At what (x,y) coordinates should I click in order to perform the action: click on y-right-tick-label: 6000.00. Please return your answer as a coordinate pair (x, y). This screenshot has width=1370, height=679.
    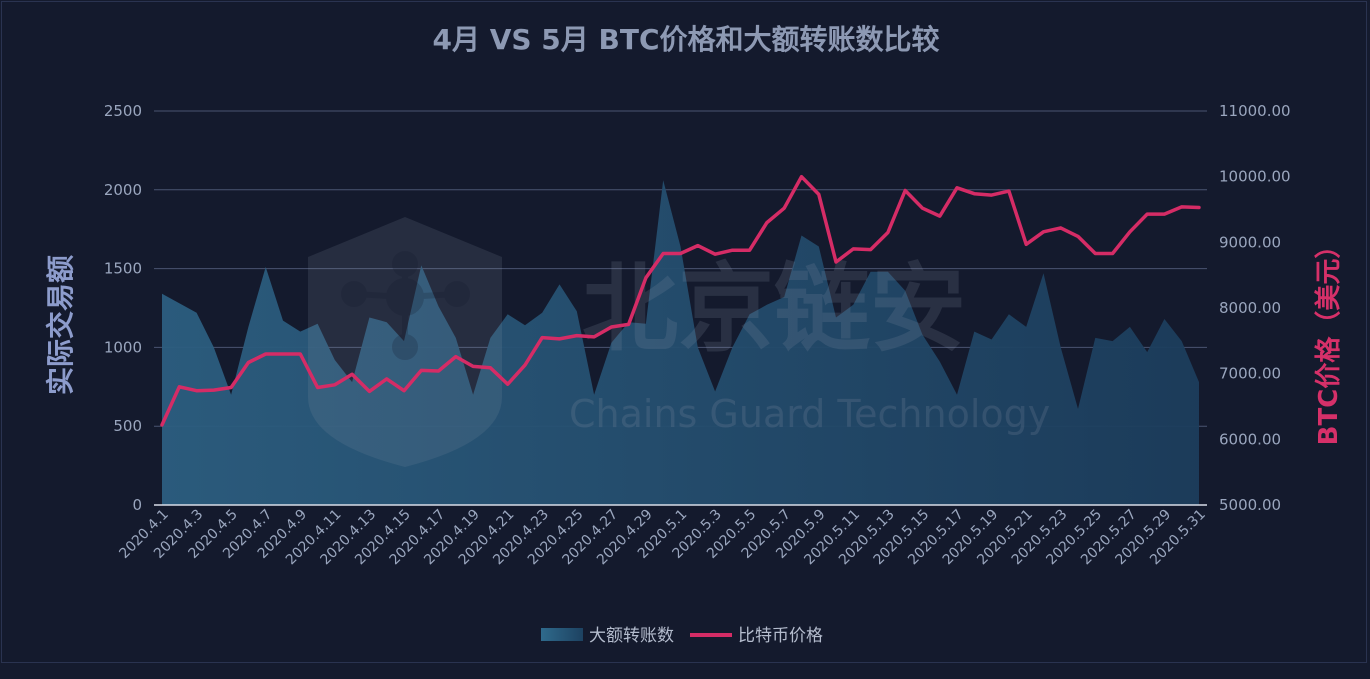
    Looking at the image, I should click on (1250, 439).